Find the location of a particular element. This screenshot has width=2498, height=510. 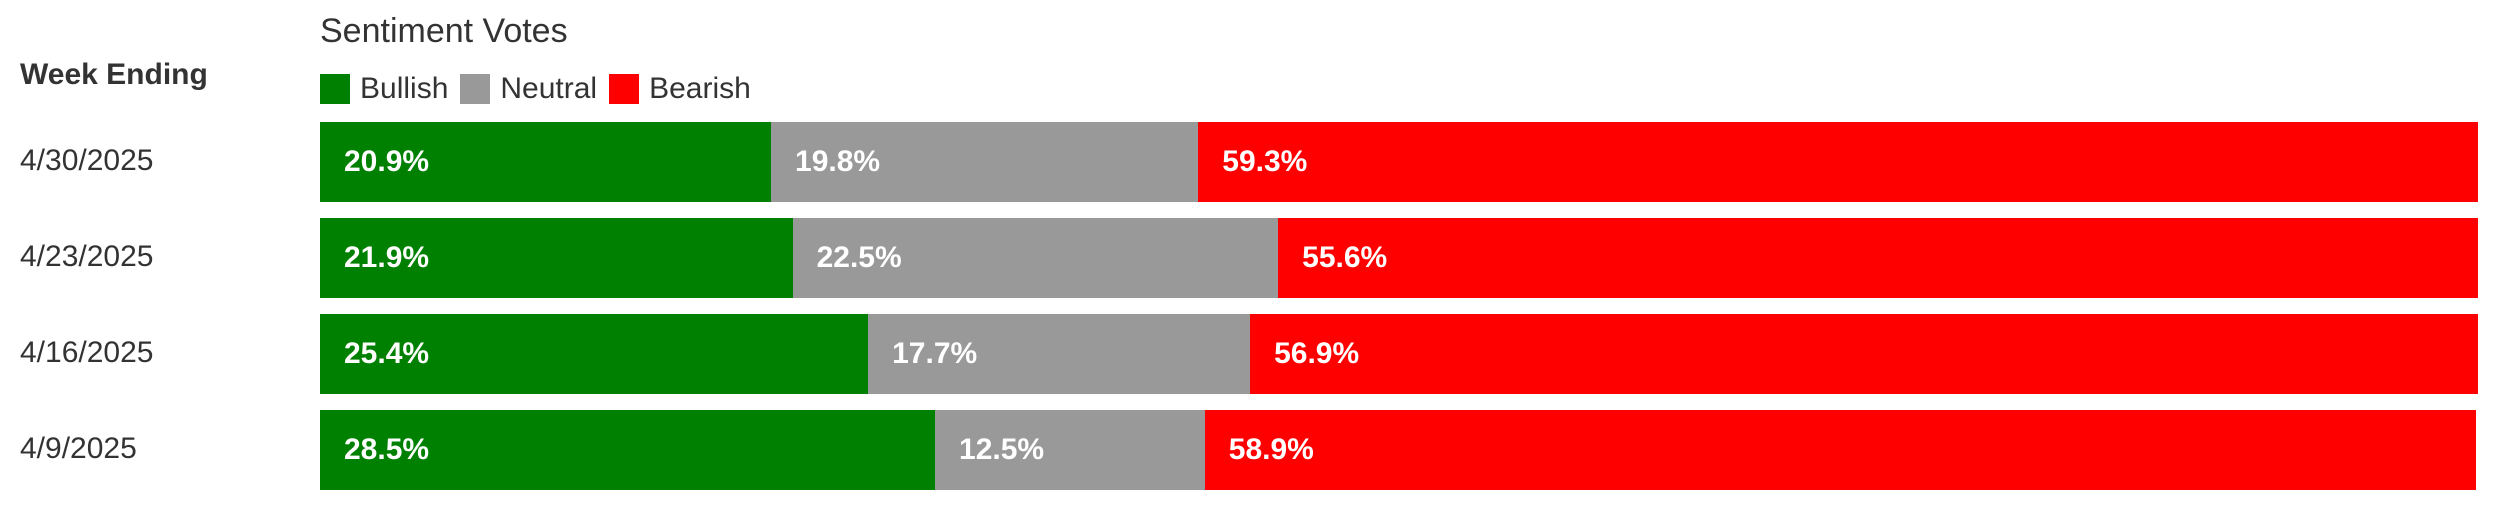

data-label-neutral: 19.8% is located at coordinates (838, 161).